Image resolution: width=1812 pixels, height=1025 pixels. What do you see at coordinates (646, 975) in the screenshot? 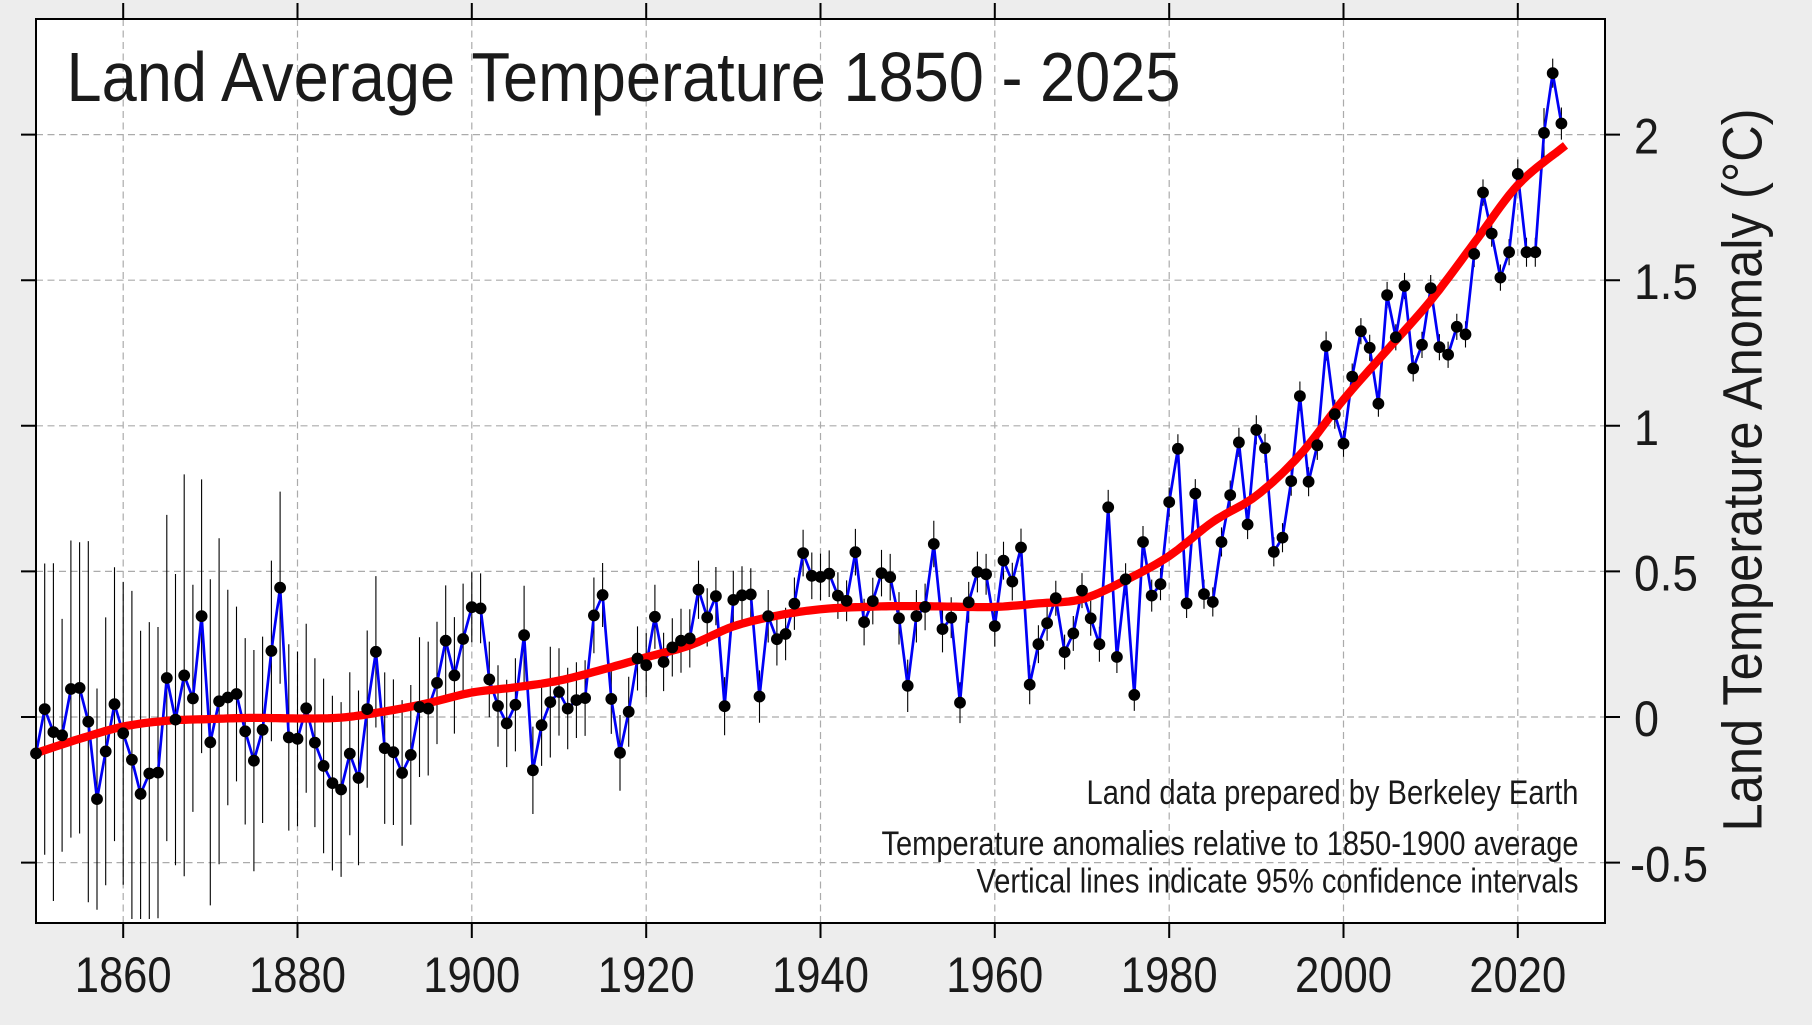
I see `svg-text: 1920` at bounding box center [646, 975].